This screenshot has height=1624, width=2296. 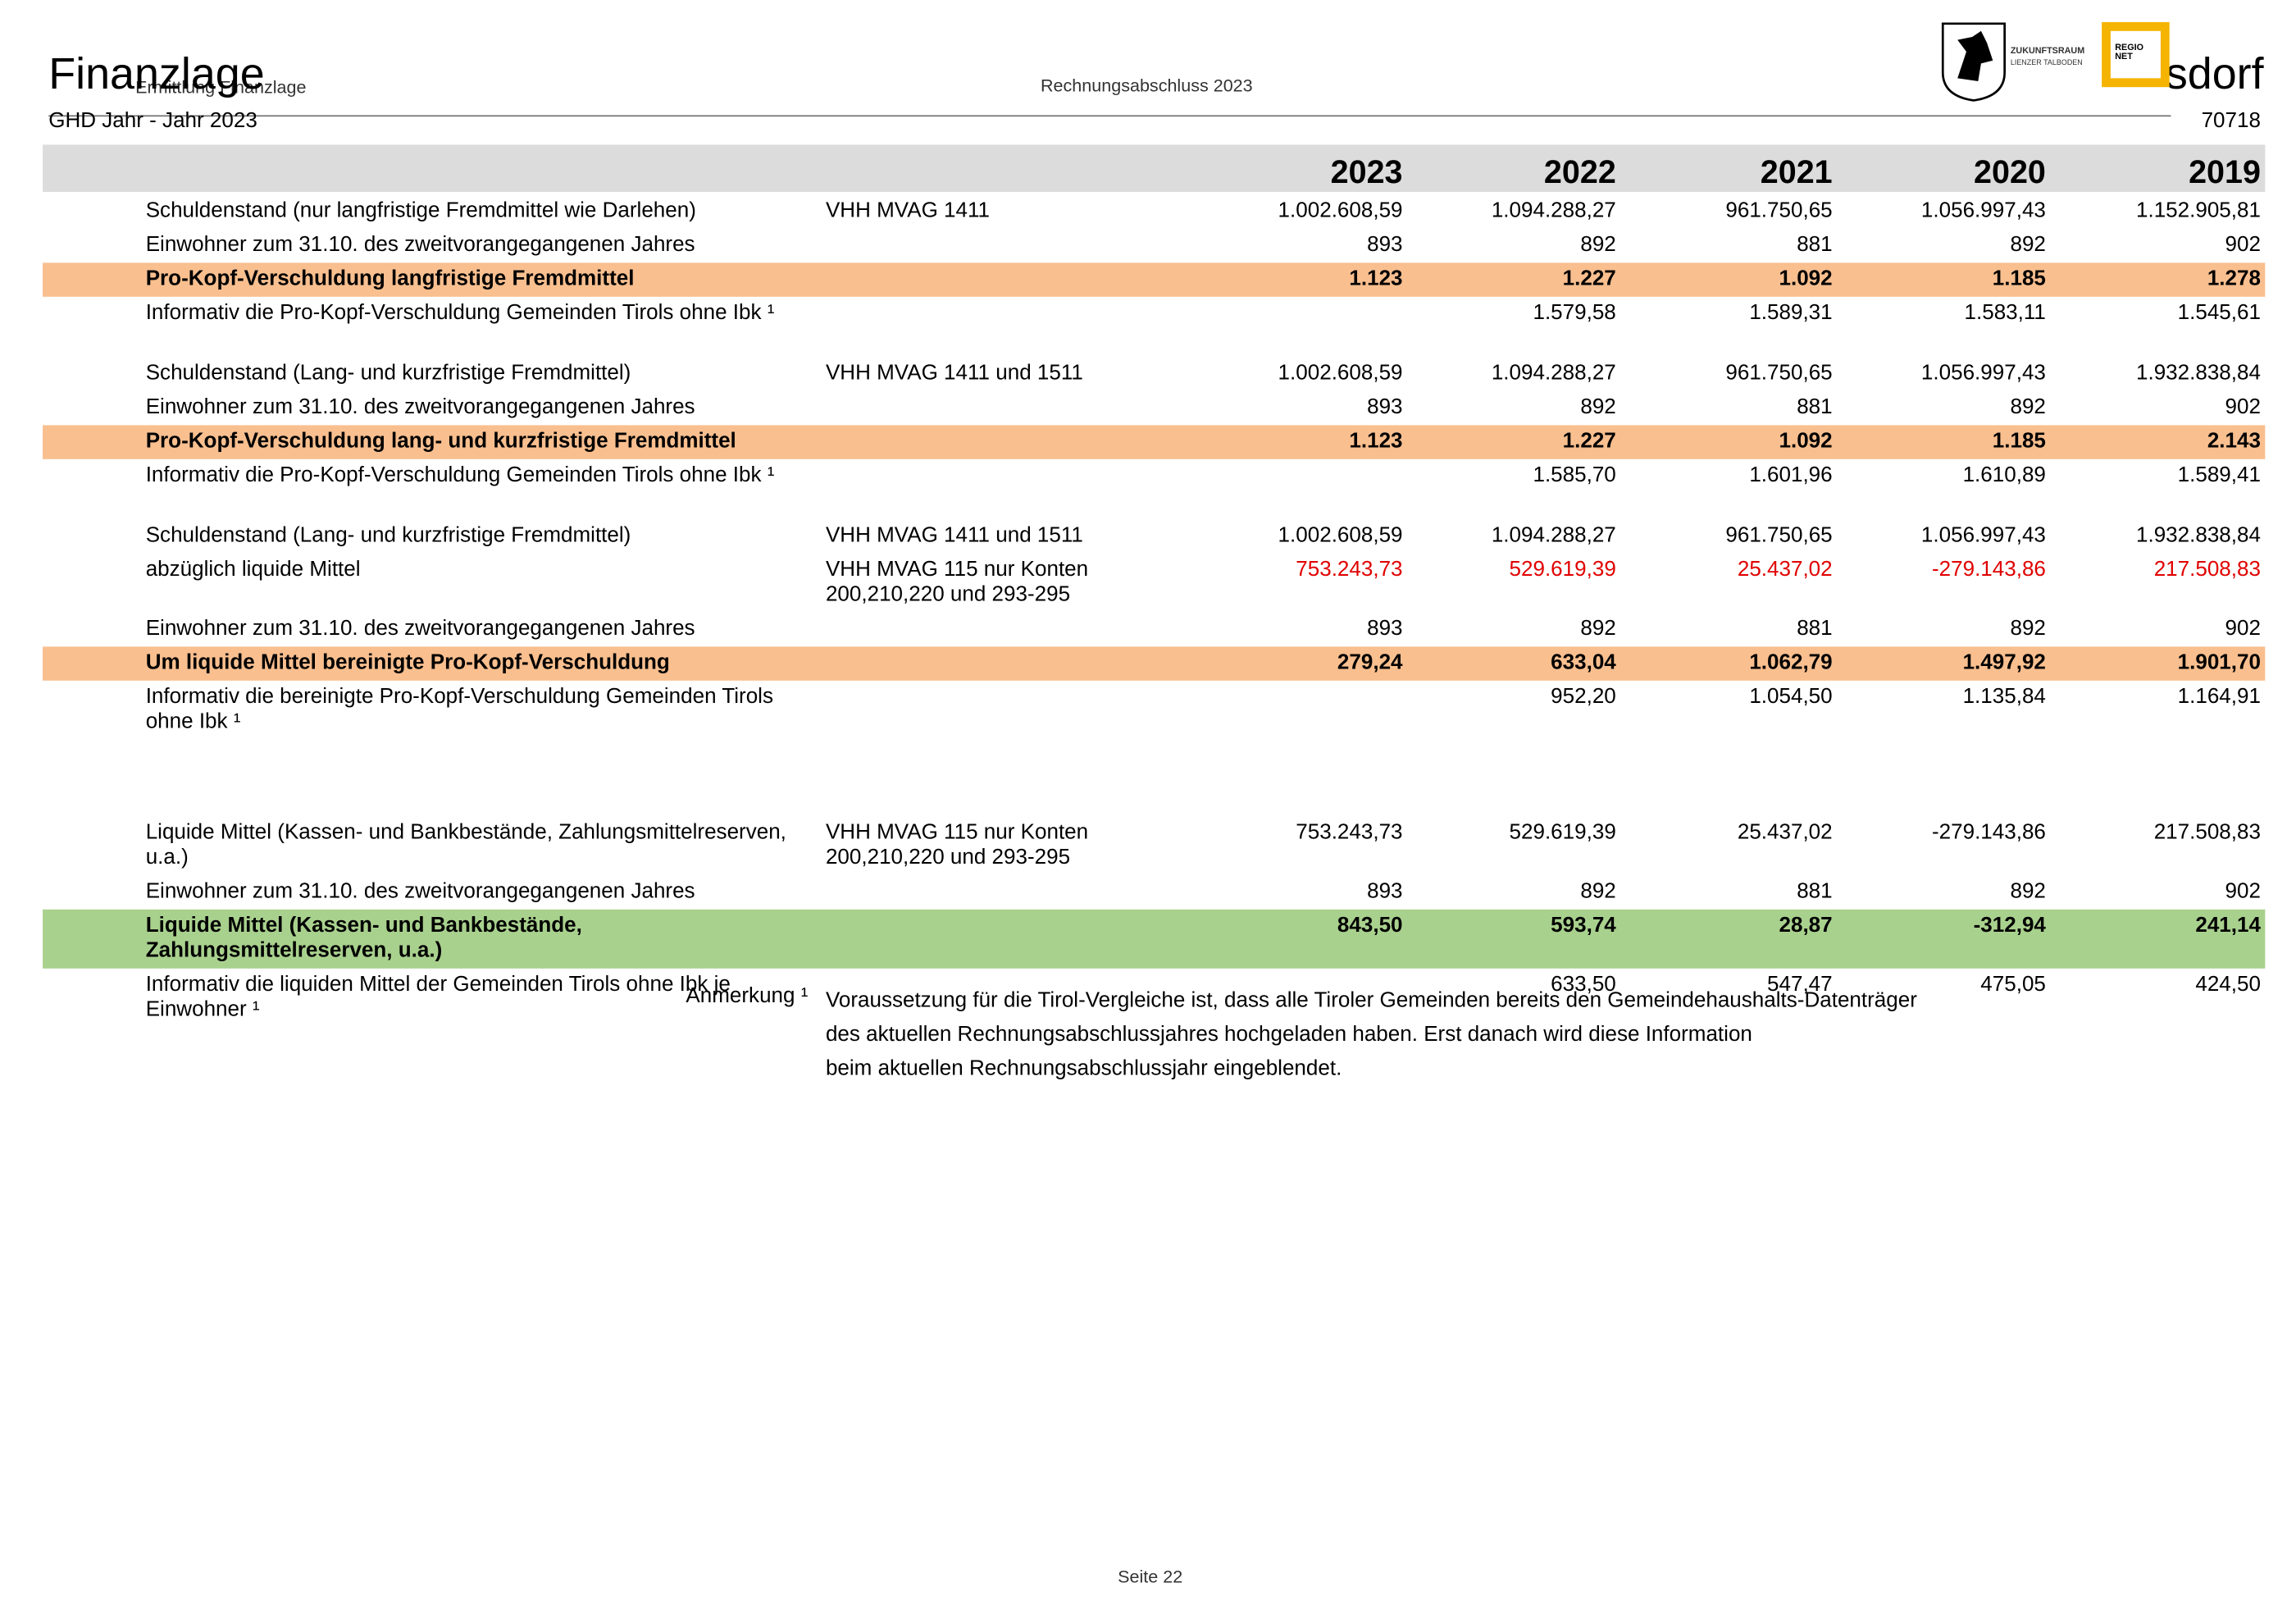 What do you see at coordinates (1370, 925) in the screenshot?
I see `value: 843,50` at bounding box center [1370, 925].